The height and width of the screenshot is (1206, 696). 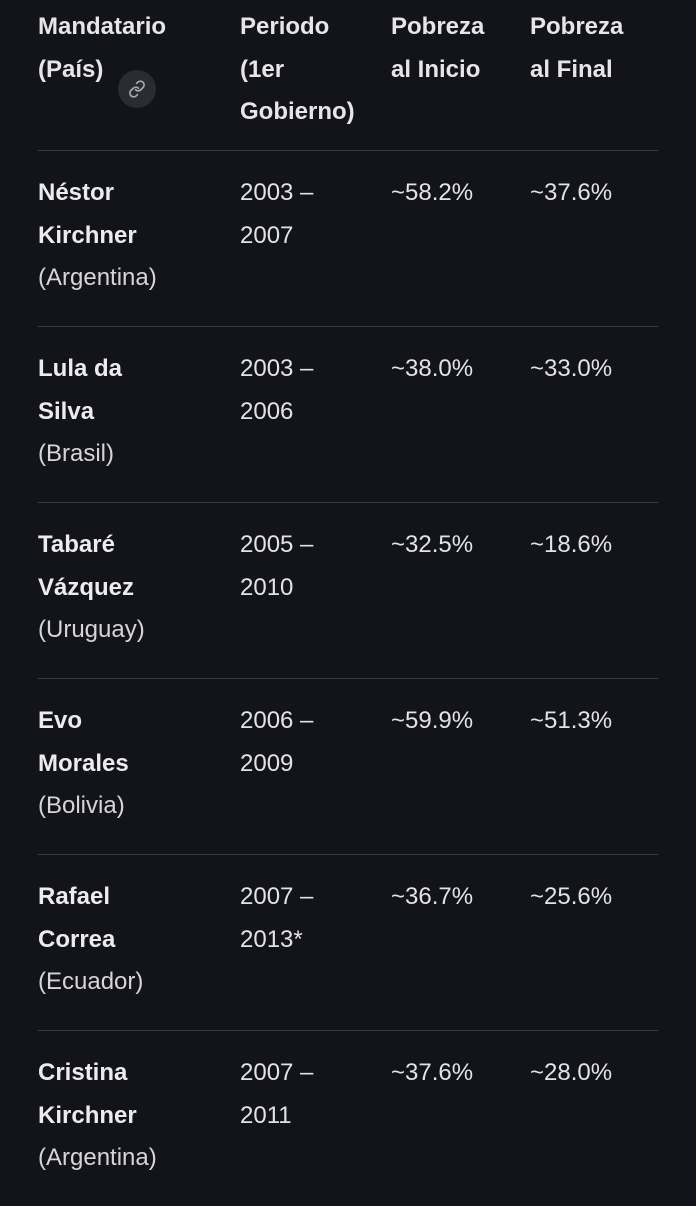 I want to click on cell-pobreza-final: ~25.6%, so click(x=571, y=896).